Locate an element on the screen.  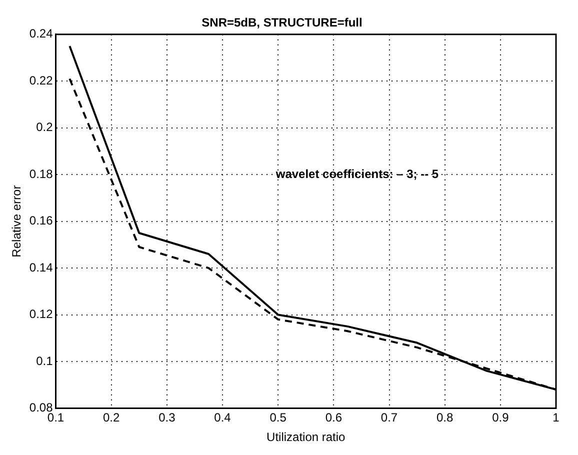
x-tick-label: 0.8 is located at coordinates (445, 417).